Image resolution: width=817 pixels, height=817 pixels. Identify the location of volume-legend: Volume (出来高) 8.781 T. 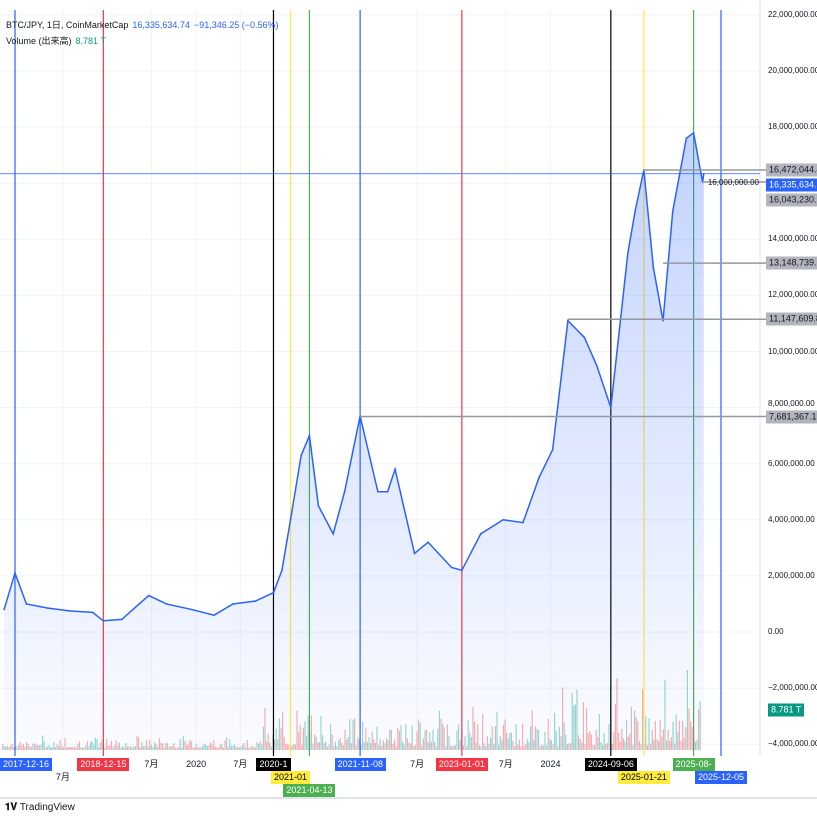
(58, 40).